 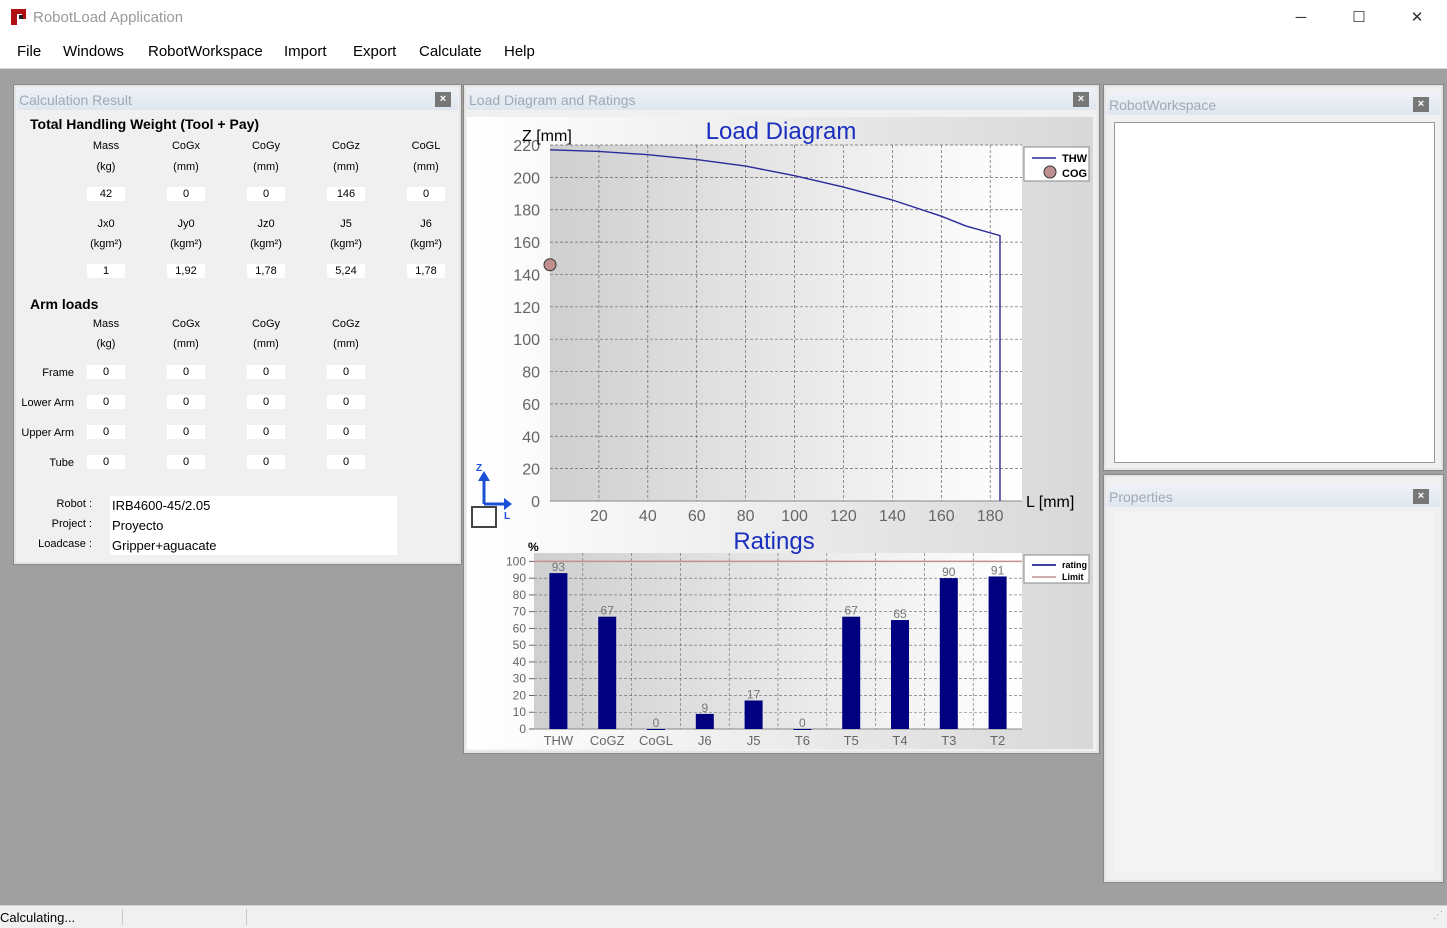 What do you see at coordinates (161, 505) in the screenshot?
I see `robot-value: IRB4600-45/2.05` at bounding box center [161, 505].